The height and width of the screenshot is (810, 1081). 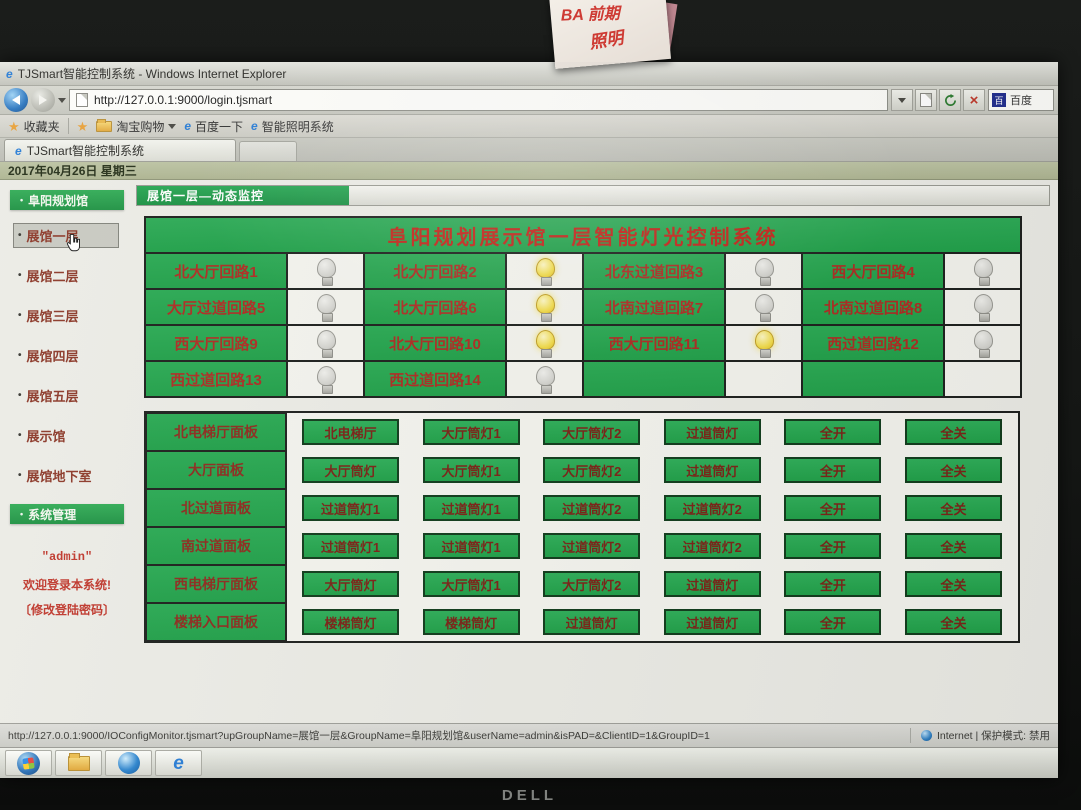 What do you see at coordinates (71, 395) in the screenshot?
I see `sidebar-item-floor5: • 展馆五层` at bounding box center [71, 395].